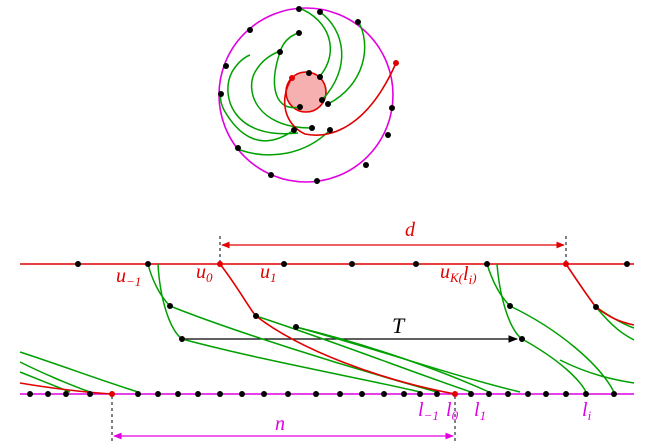  Describe the element at coordinates (292, 78) in the screenshot. I see `inner-red-point` at that location.